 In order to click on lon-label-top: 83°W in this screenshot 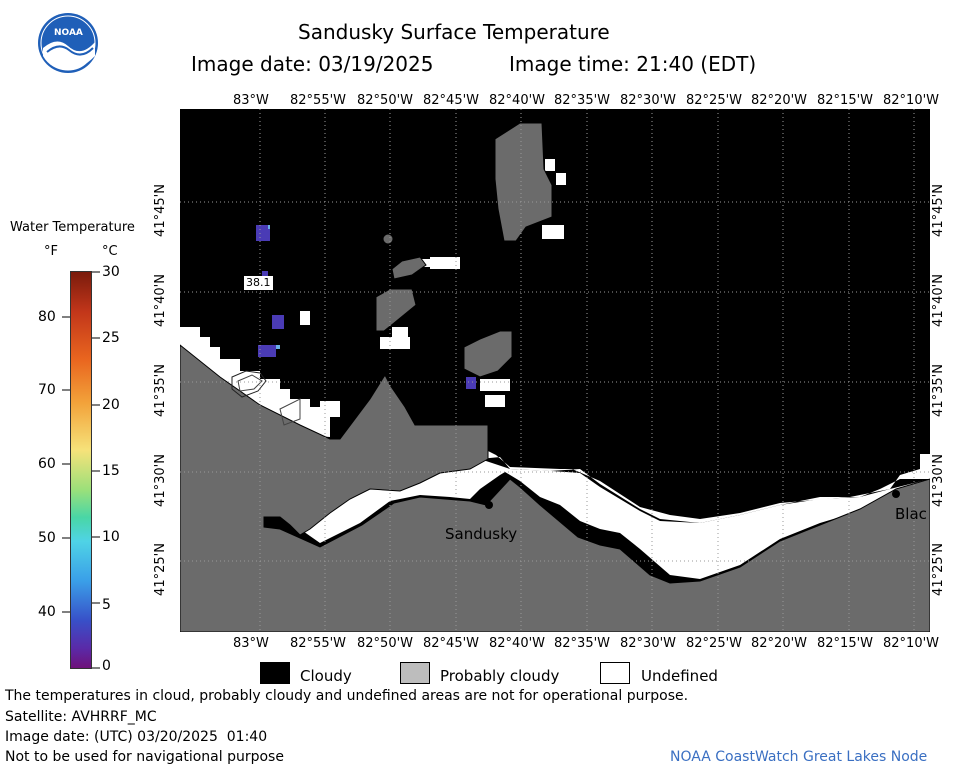, I will do `click(251, 100)`.